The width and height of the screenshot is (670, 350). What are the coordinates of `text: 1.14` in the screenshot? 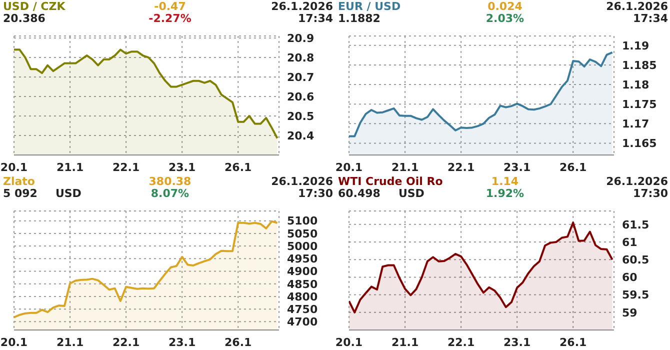 It's located at (505, 181).